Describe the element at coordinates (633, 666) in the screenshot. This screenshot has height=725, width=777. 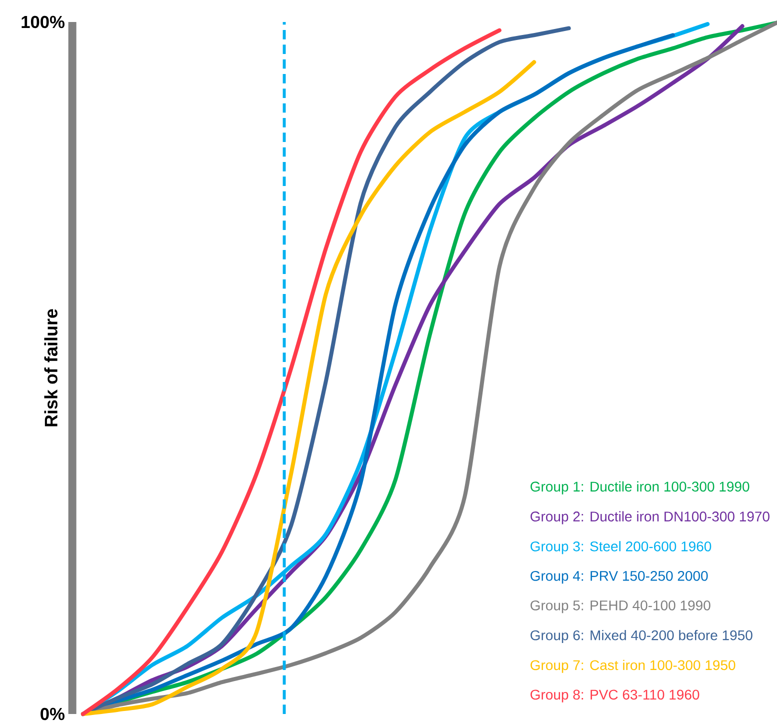
I see `text: Group 7: Cast iron 100-300 1950` at that location.